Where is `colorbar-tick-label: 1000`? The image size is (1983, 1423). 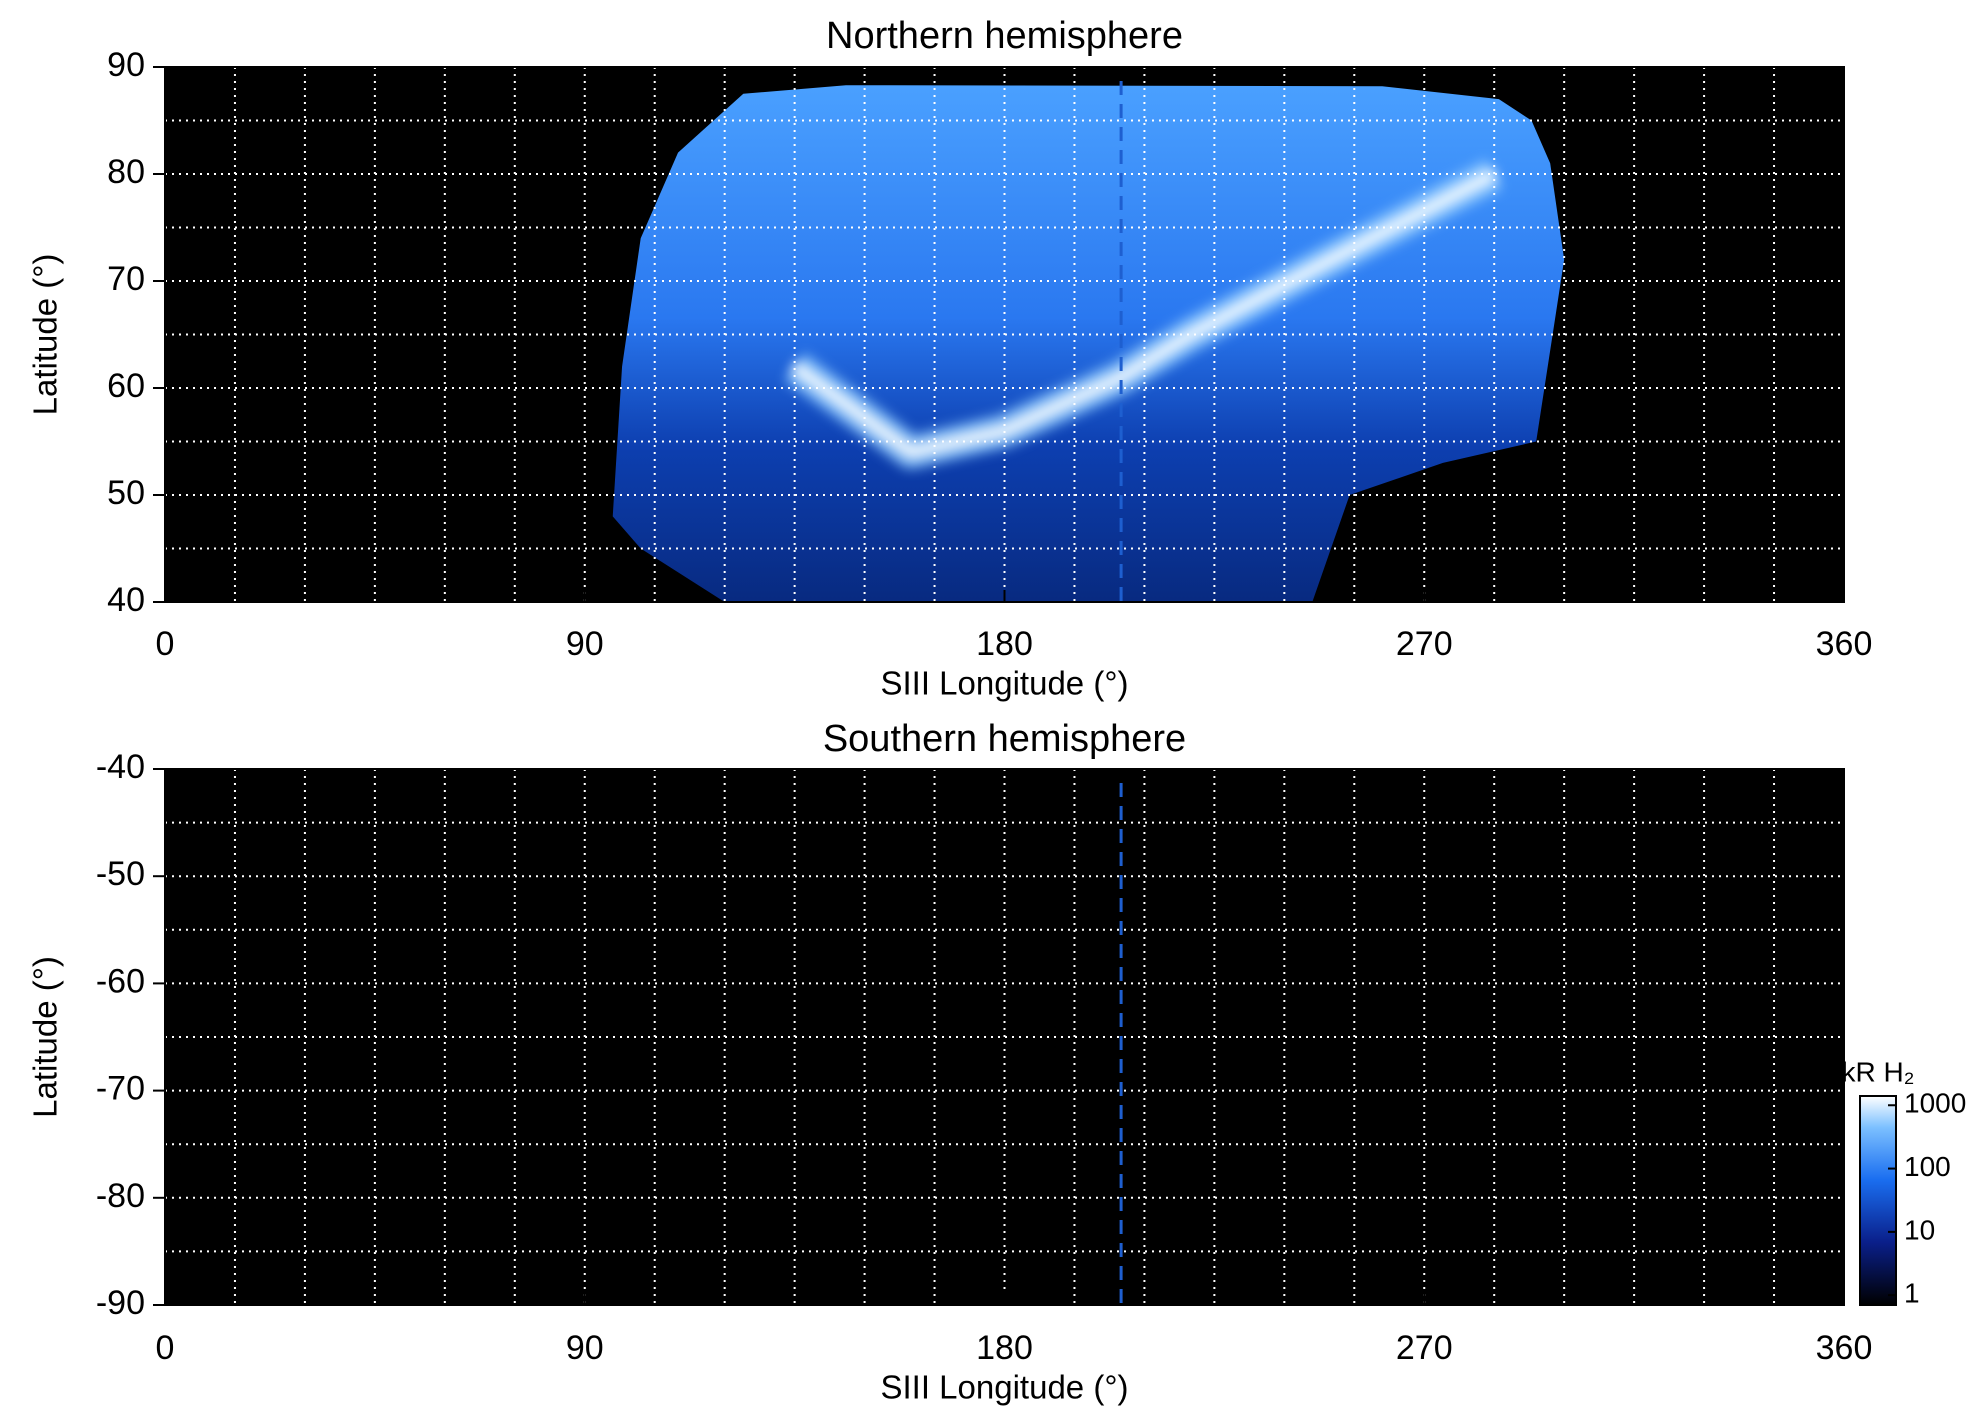
colorbar-tick-label: 1000 is located at coordinates (1935, 1103).